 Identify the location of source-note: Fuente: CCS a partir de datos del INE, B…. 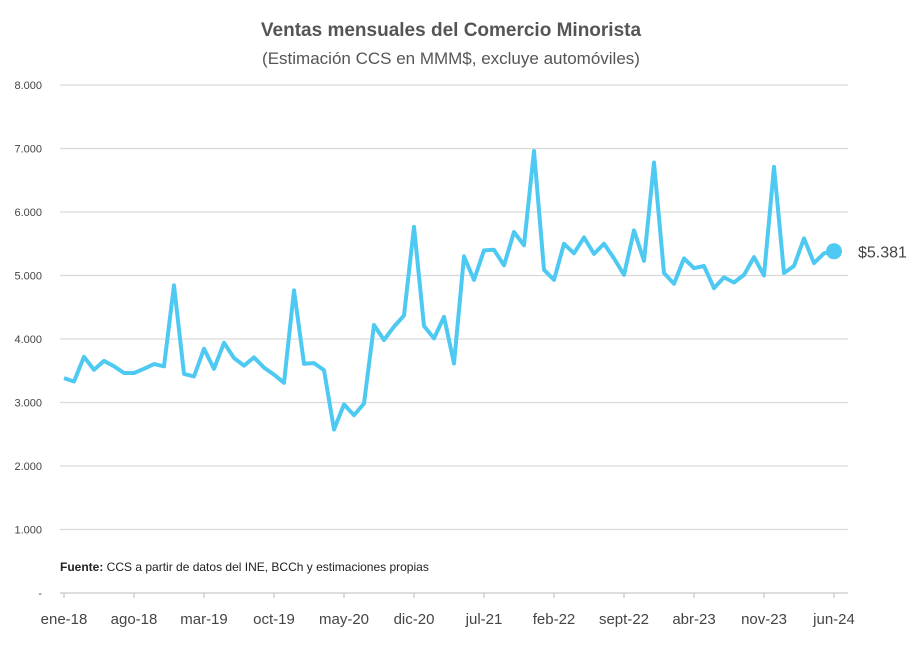
(244, 567).